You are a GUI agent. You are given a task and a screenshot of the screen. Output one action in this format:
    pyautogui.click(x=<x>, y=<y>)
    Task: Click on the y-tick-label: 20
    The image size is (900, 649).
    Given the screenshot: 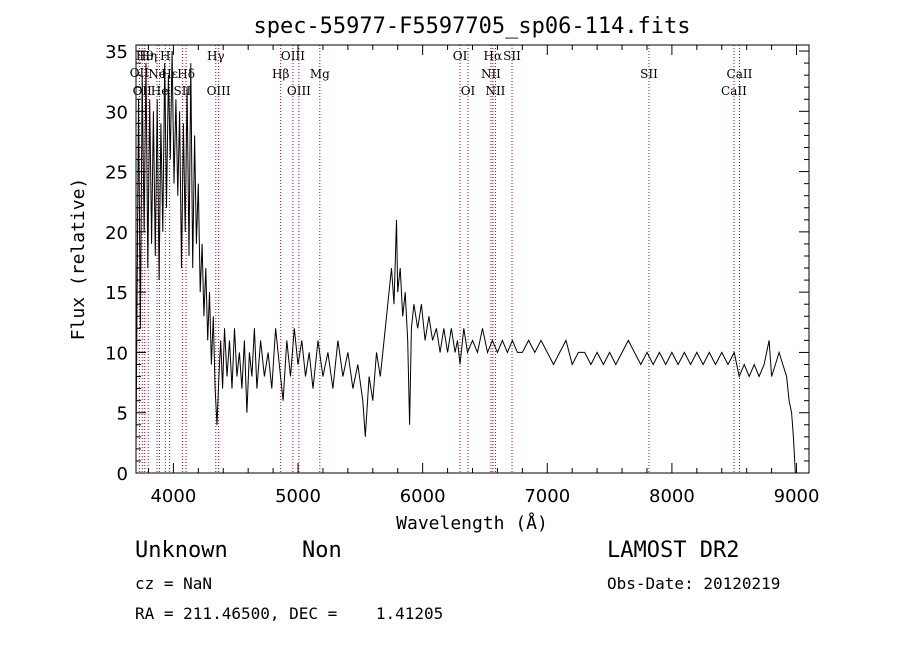 What is the action you would take?
    pyautogui.click(x=116, y=233)
    